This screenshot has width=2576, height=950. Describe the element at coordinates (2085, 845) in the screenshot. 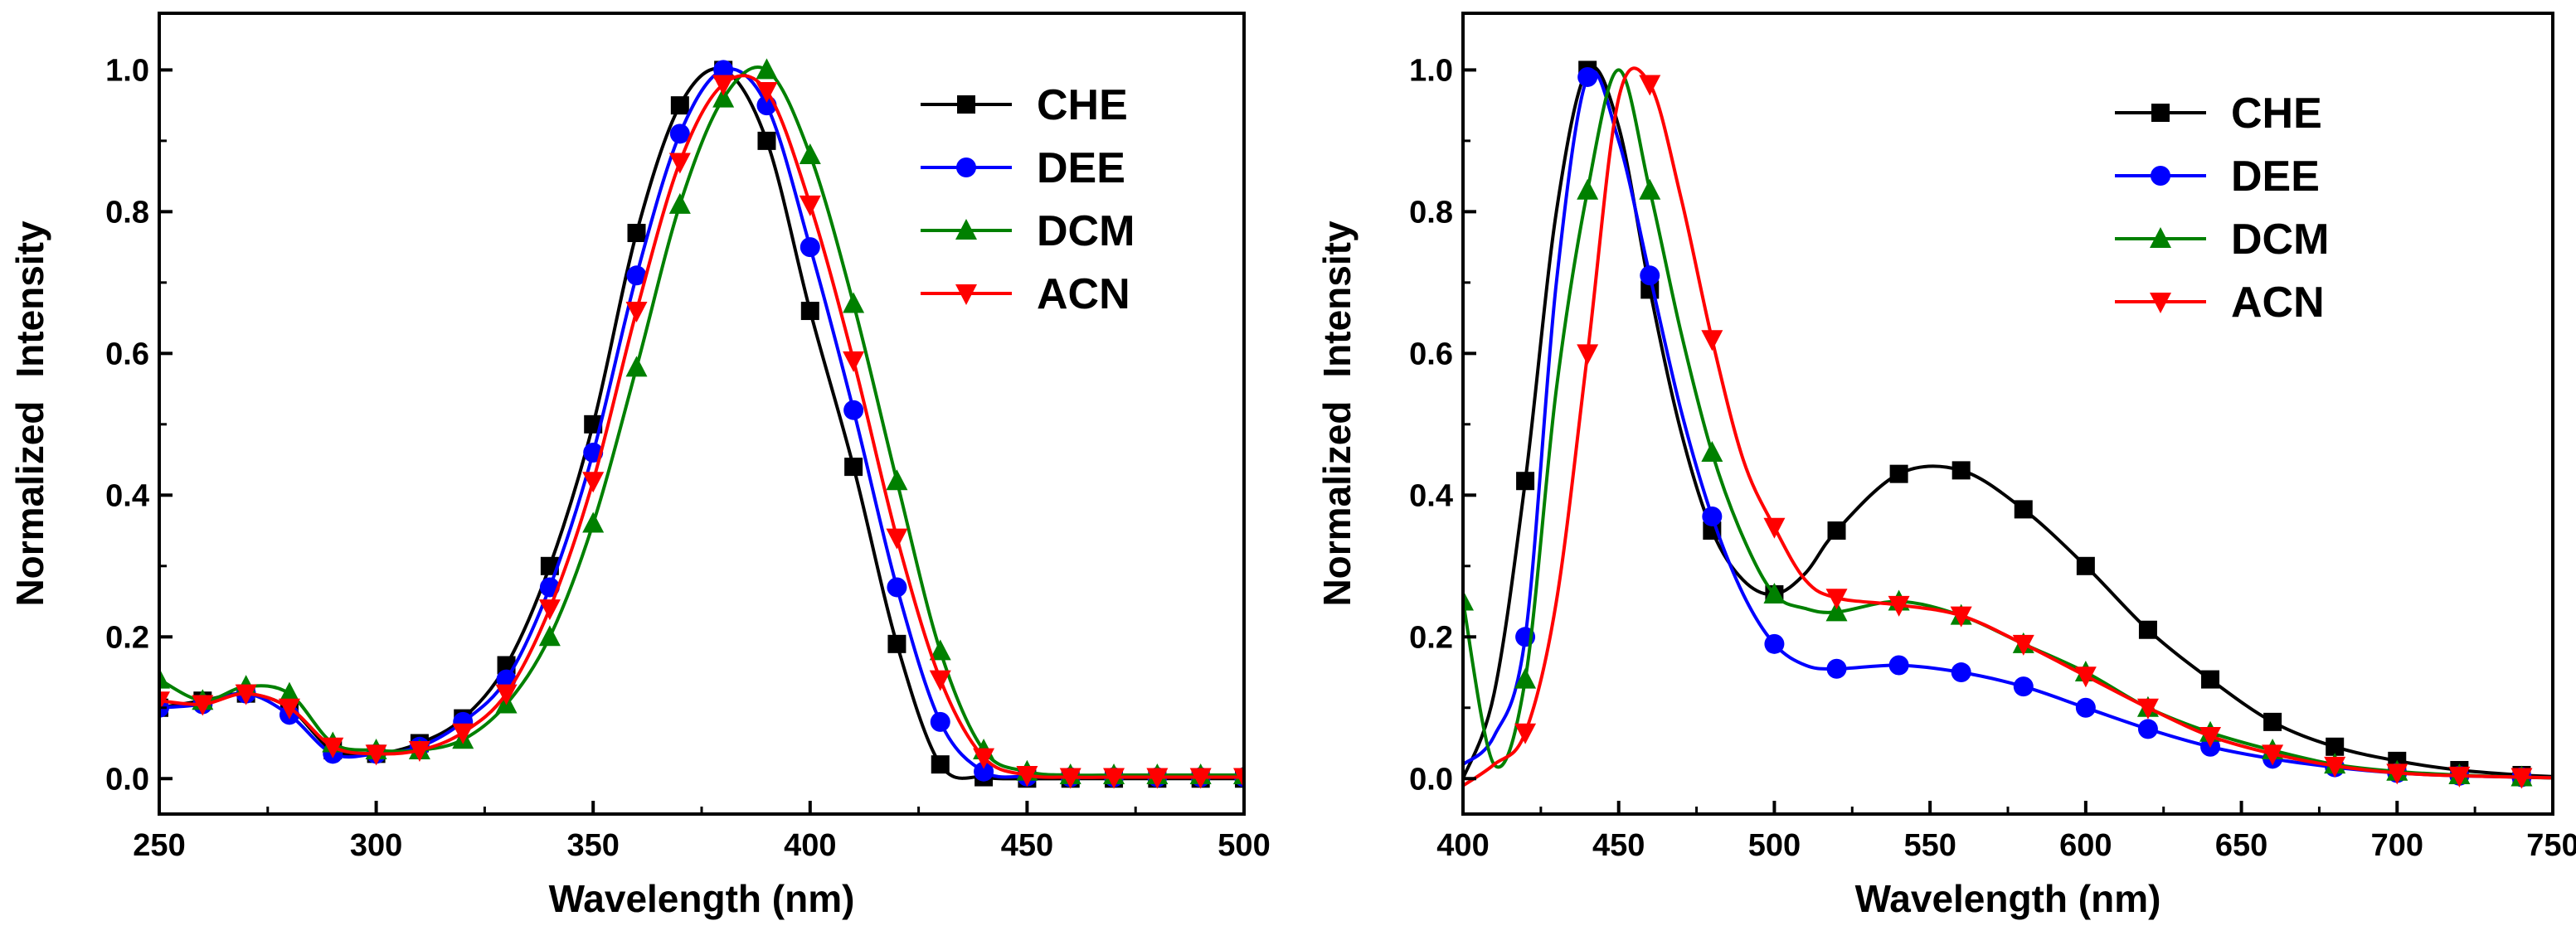

I see `x-tick-label: 600` at that location.